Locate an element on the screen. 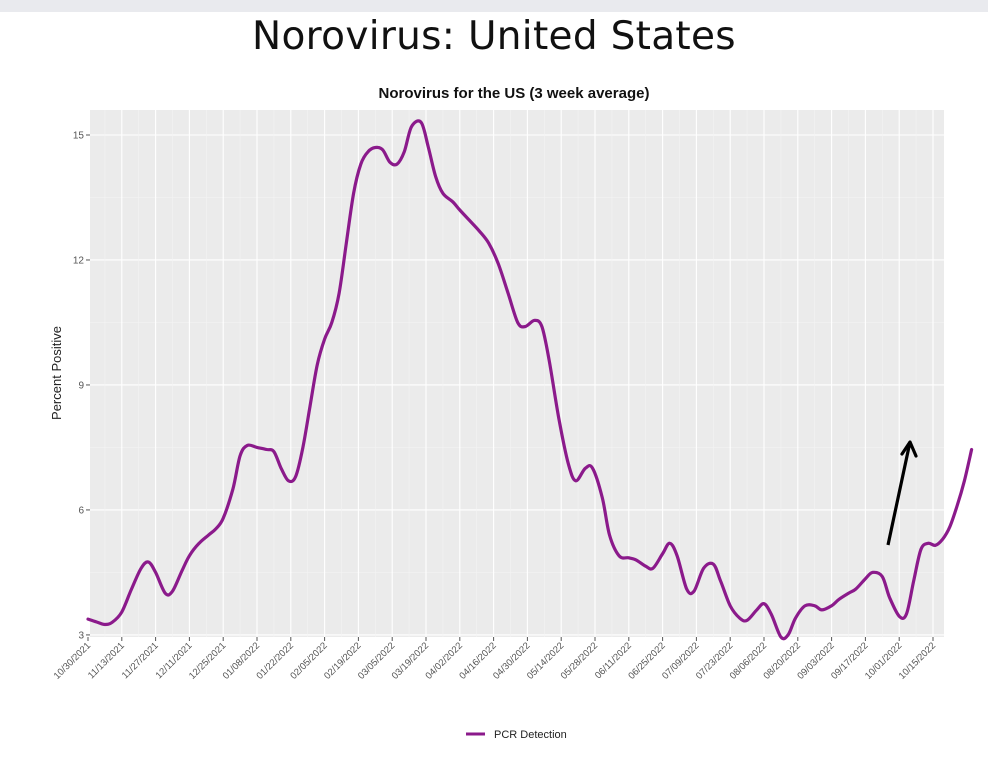  chart-title: Norovirus for the US (3 week average) is located at coordinates (514, 93).